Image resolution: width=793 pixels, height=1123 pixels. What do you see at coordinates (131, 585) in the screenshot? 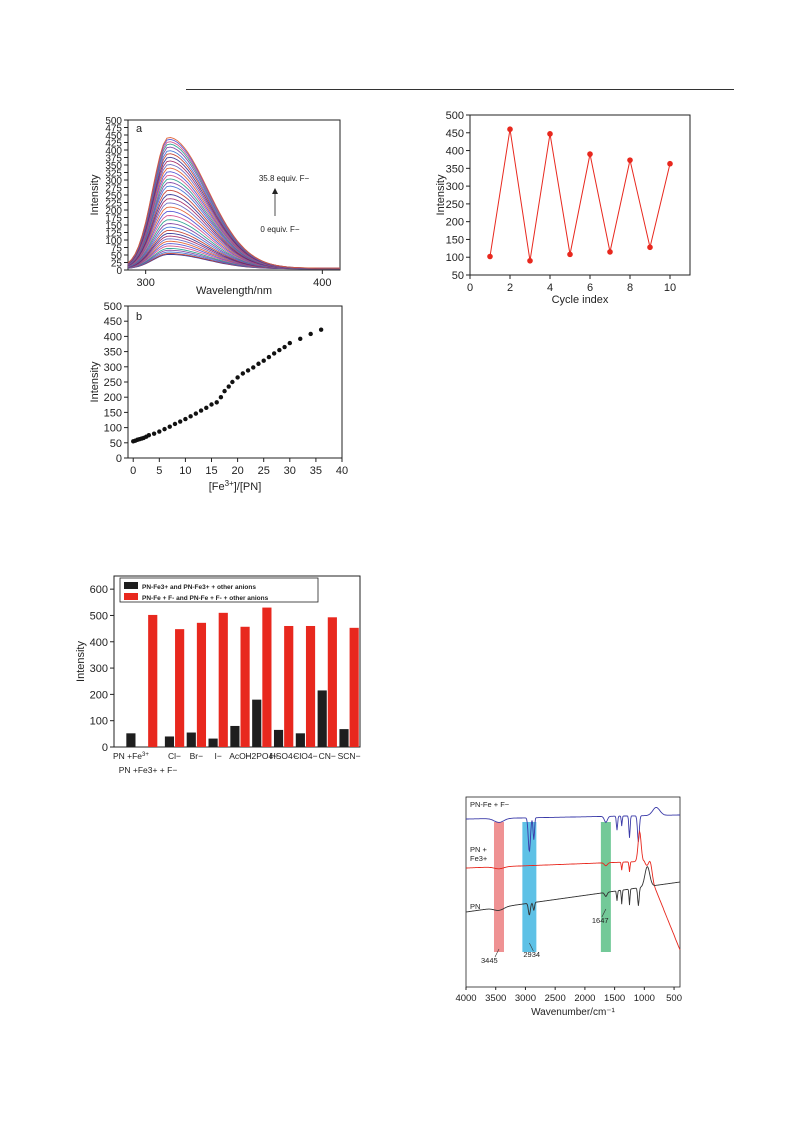
I see `legend-swatch` at bounding box center [131, 585].